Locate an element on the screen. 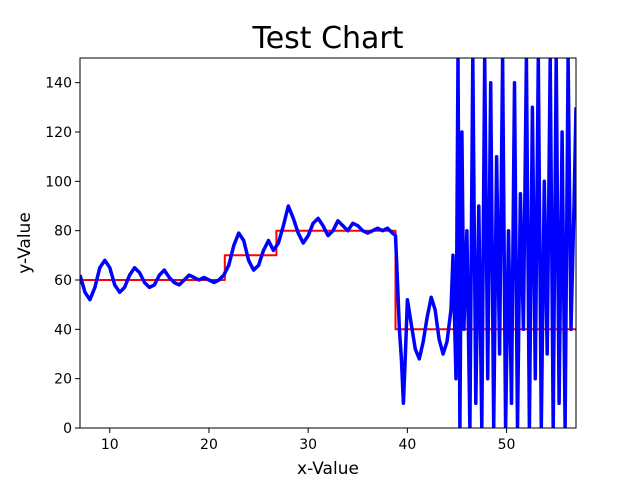 The height and width of the screenshot is (480, 640). y-tick-label: 60 is located at coordinates (63, 281).